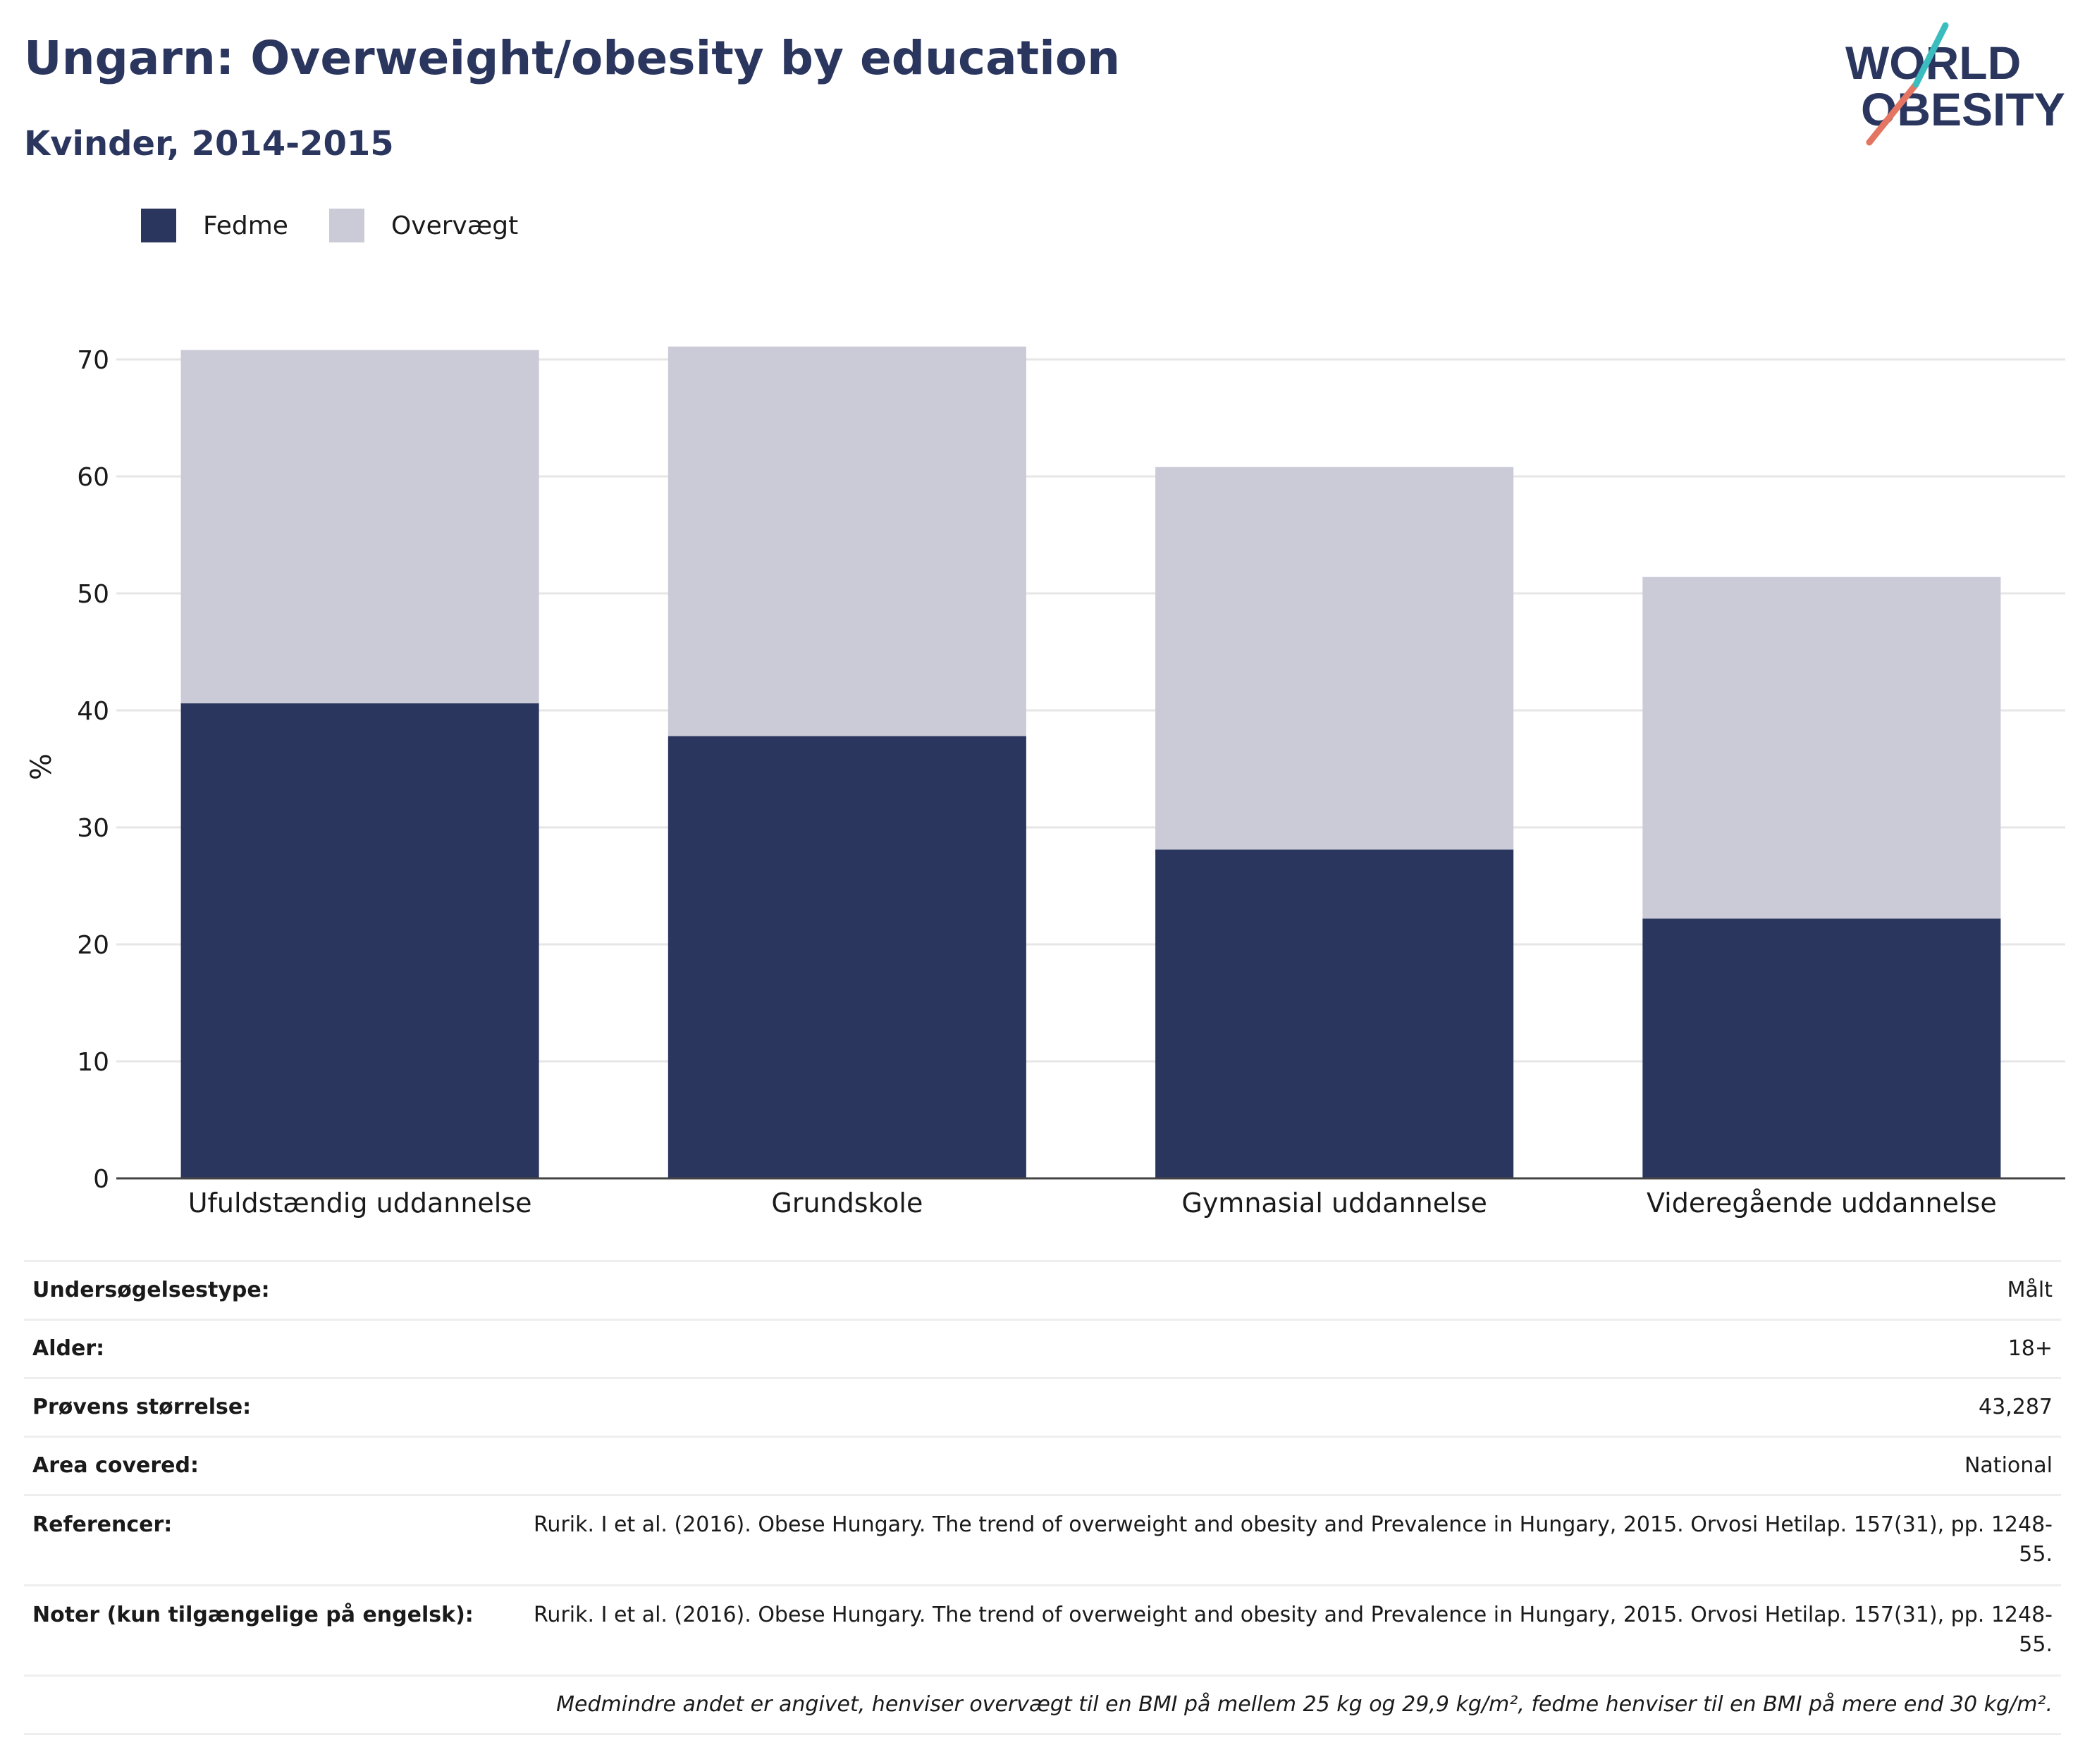 This screenshot has height=1764, width=2085. What do you see at coordinates (272, 1407) in the screenshot?
I see `info-key: Prøvens størrelse:` at bounding box center [272, 1407].